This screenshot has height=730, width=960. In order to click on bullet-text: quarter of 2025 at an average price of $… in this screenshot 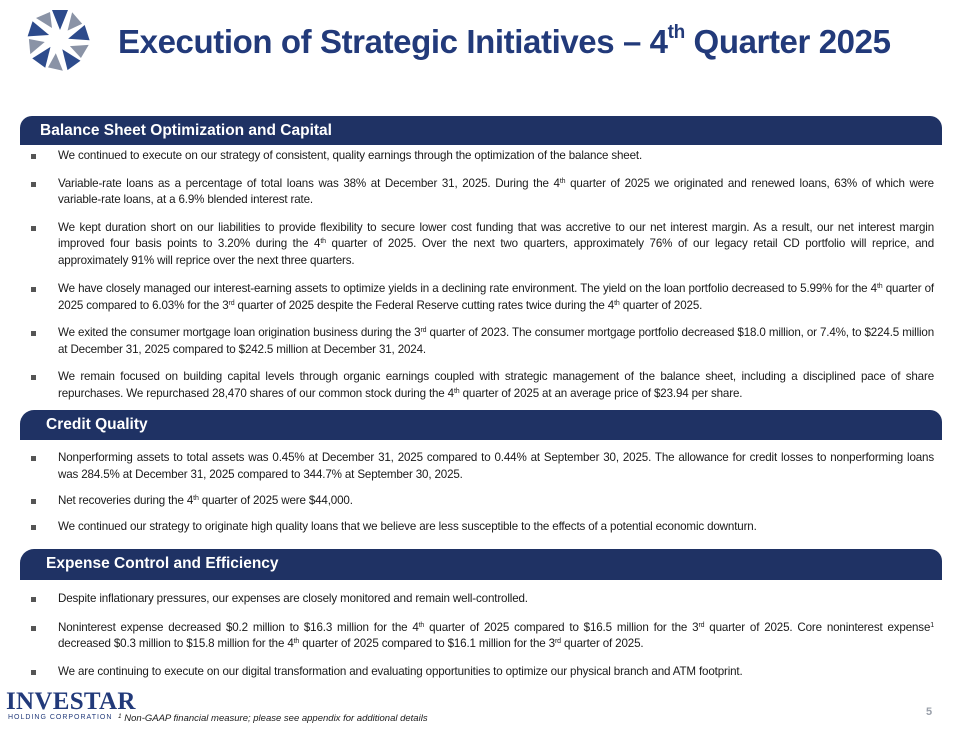, I will do `click(601, 393)`.